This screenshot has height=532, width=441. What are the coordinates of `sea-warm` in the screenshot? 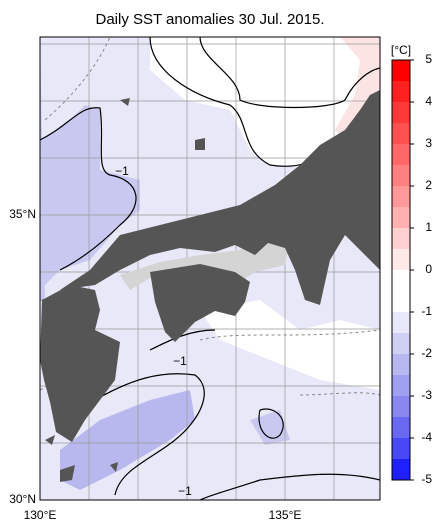 It's located at (357, 88).